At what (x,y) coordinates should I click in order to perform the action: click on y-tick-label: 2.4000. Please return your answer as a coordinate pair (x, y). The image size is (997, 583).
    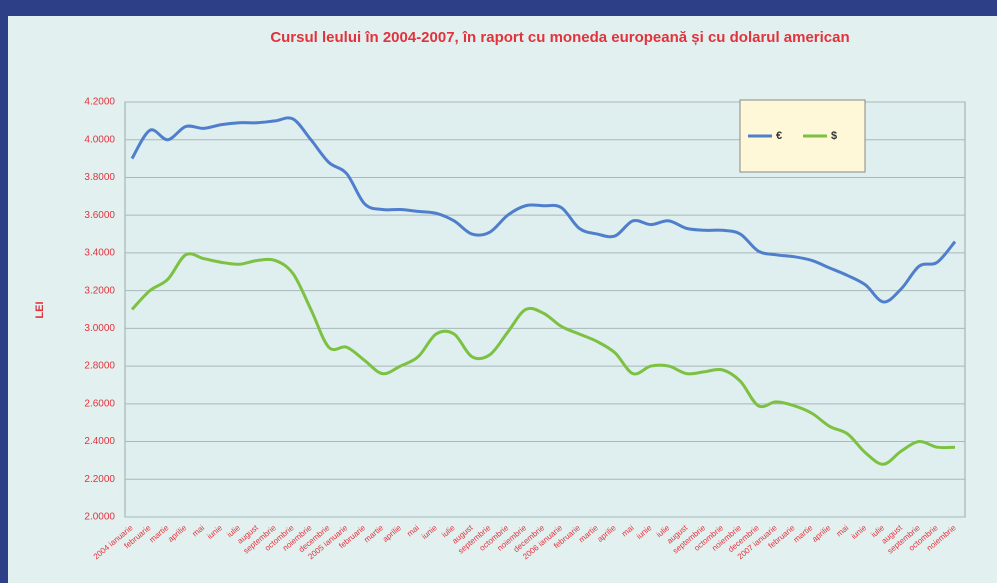
    Looking at the image, I should click on (99, 441).